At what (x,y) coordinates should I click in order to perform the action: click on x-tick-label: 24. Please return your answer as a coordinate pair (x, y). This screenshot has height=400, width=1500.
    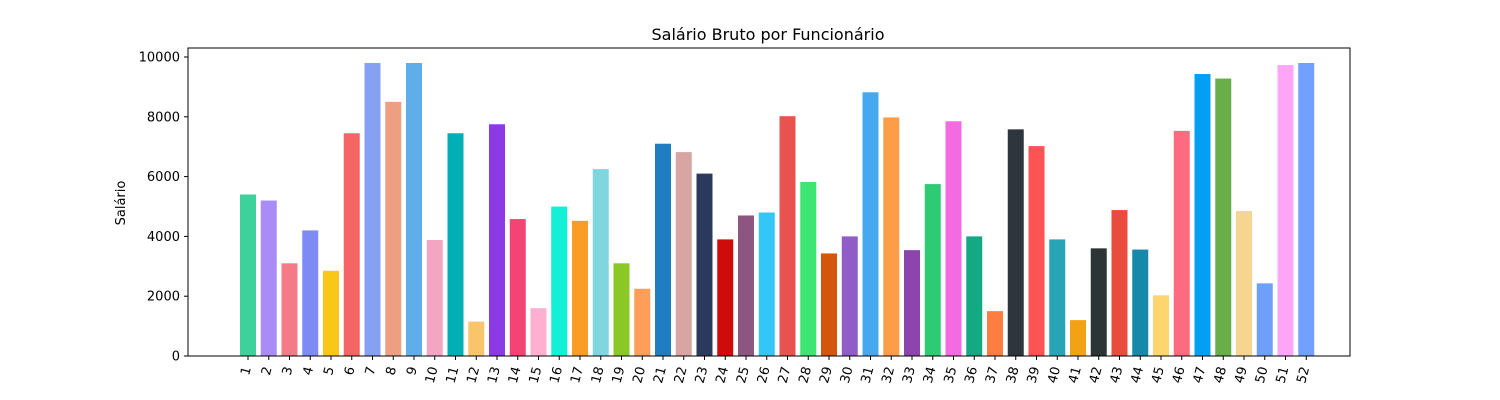
    Looking at the image, I should click on (722, 375).